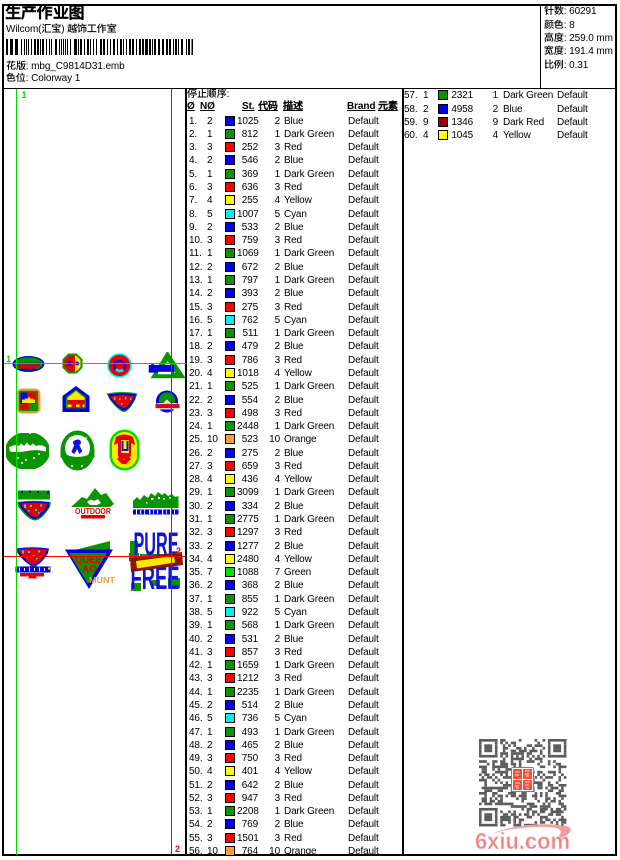 The image size is (620, 860). Describe the element at coordinates (102, 580) in the screenshot. I see `svg-text: MUNT` at that location.